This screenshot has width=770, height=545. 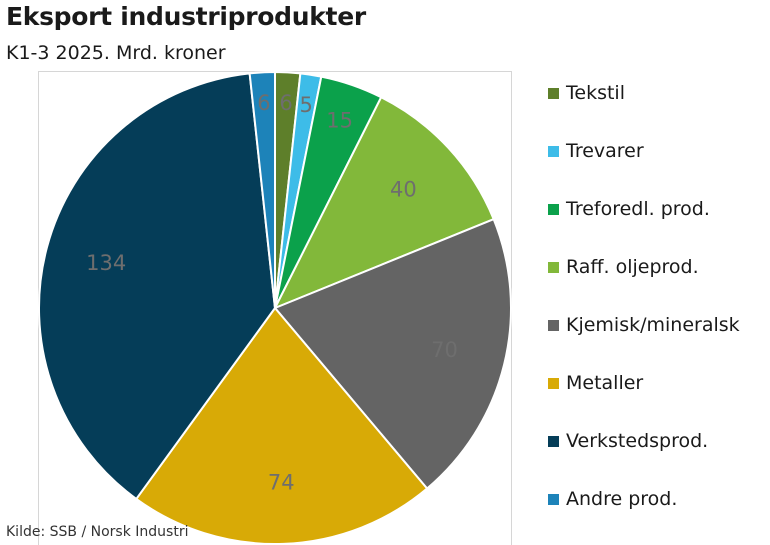 What do you see at coordinates (186, 16) in the screenshot?
I see `chart-title: Eksport industriprodukter` at bounding box center [186, 16].